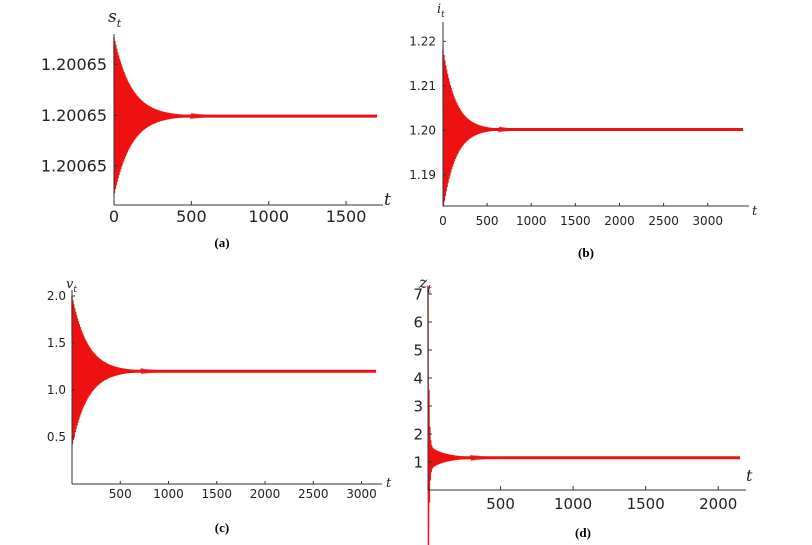  Describe the element at coordinates (56, 390) in the screenshot. I see `y-tick-label: 1.0` at that location.